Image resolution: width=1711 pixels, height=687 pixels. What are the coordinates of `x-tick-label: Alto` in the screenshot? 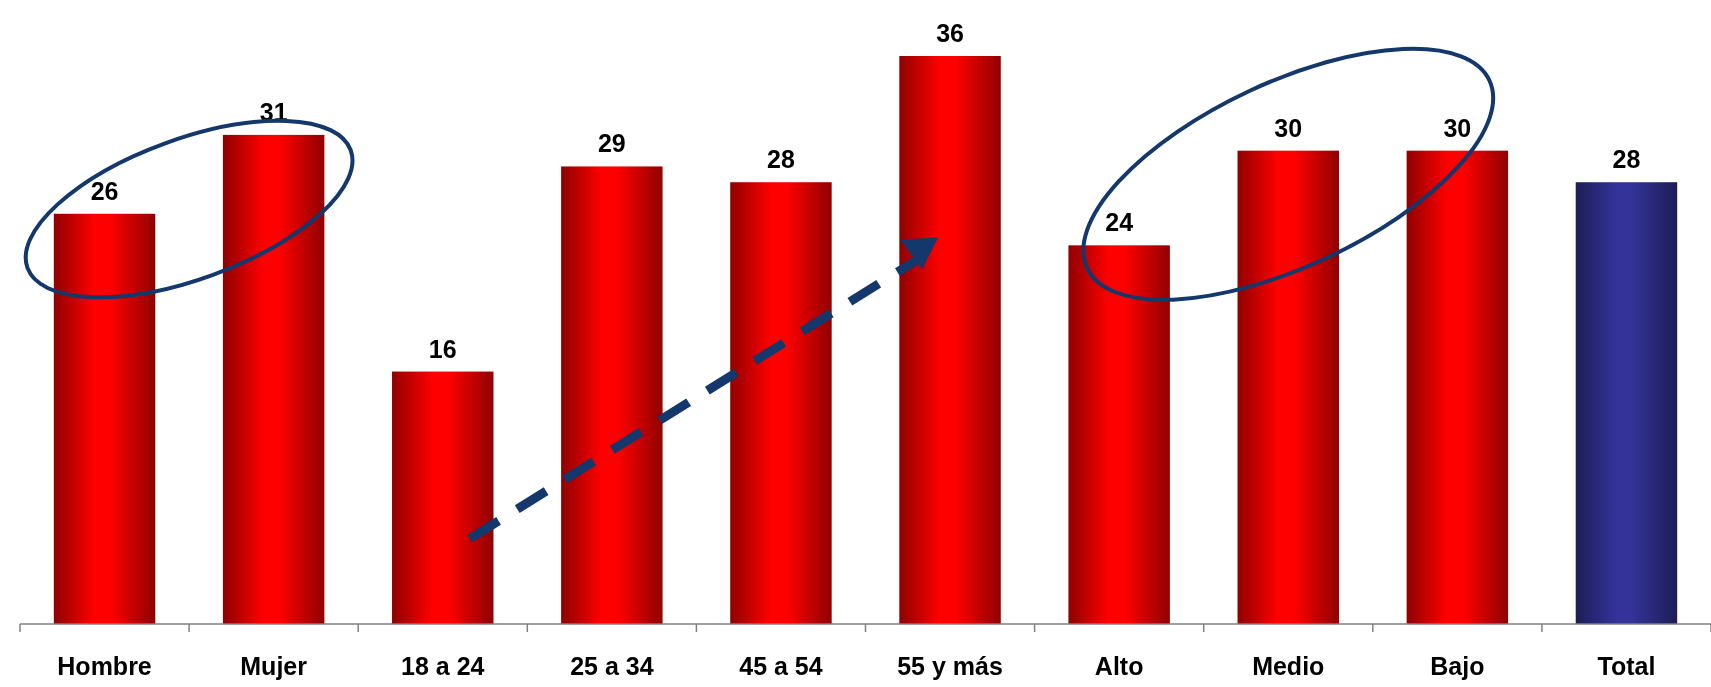 It's located at (1119, 666).